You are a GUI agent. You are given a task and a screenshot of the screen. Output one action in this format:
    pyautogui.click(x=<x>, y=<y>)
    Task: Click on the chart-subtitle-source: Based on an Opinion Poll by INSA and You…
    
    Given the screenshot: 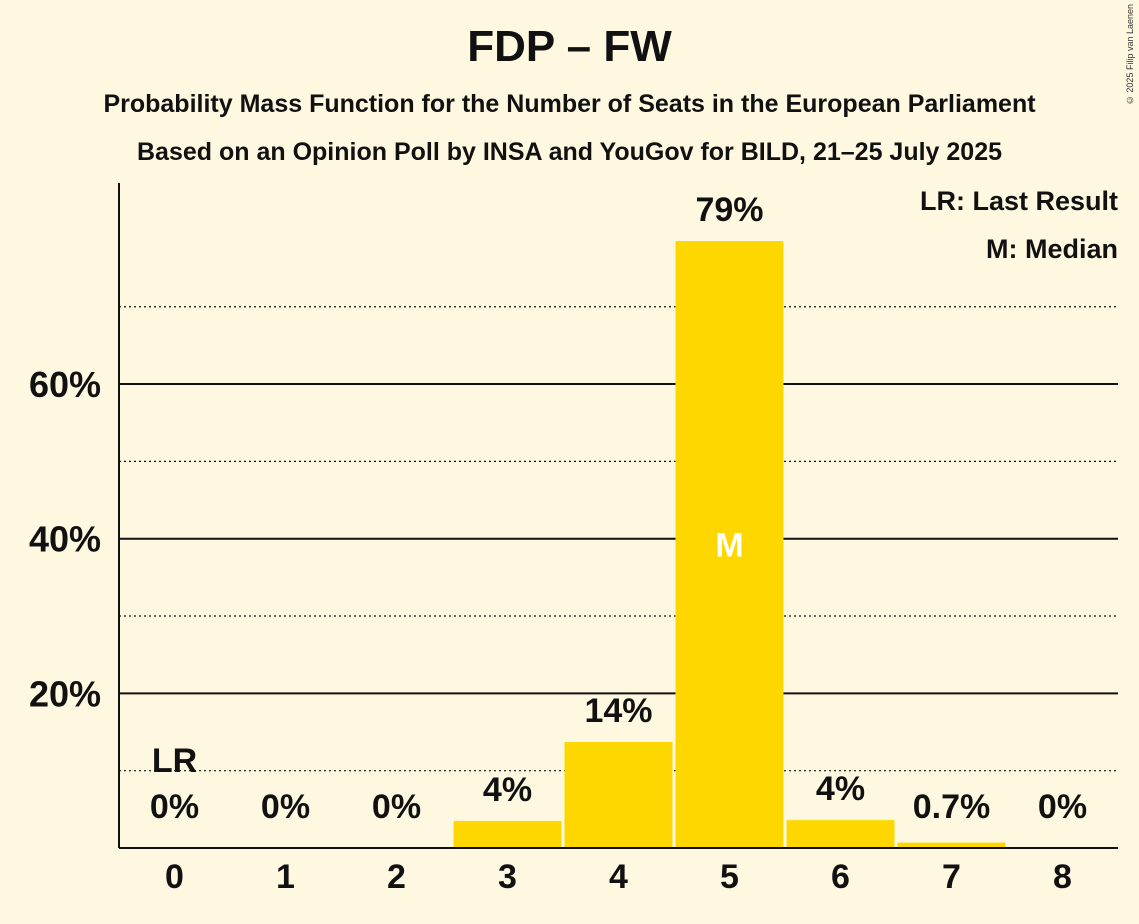 What is the action you would take?
    pyautogui.click(x=569, y=152)
    